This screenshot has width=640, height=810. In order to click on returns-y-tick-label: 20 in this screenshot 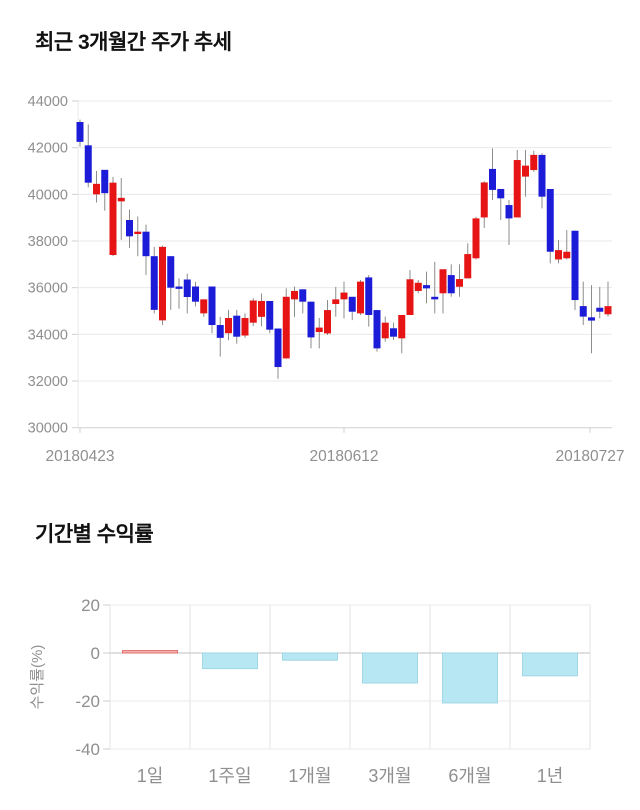, I will do `click(90, 605)`.